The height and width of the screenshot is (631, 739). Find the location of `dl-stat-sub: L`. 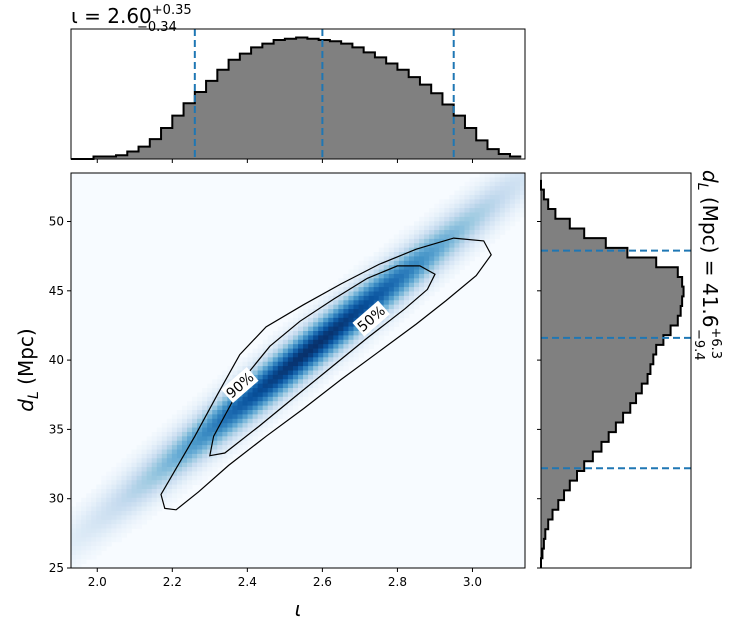

dl-stat-sub: L is located at coordinates (702, 187).